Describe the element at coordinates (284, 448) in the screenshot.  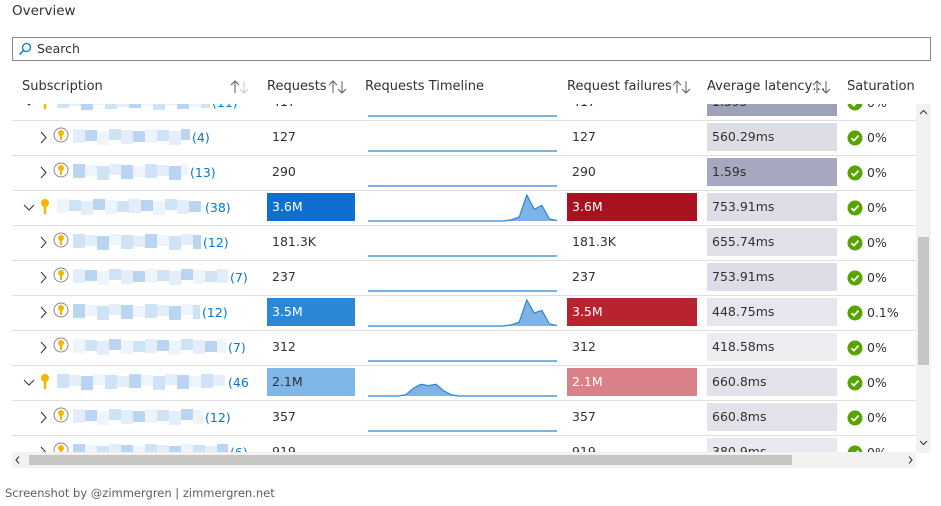
I see `requests-cell: 919` at that location.